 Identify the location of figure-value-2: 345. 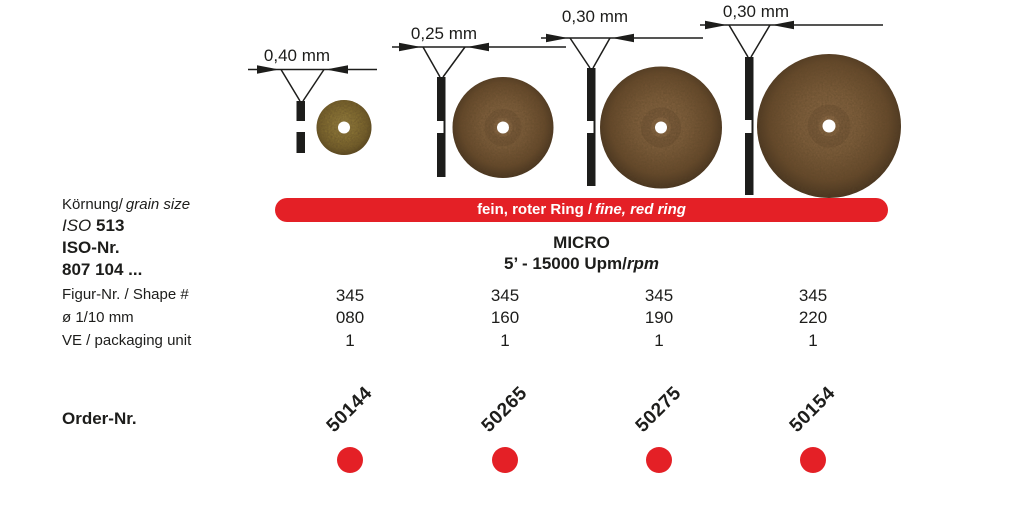
(505, 295).